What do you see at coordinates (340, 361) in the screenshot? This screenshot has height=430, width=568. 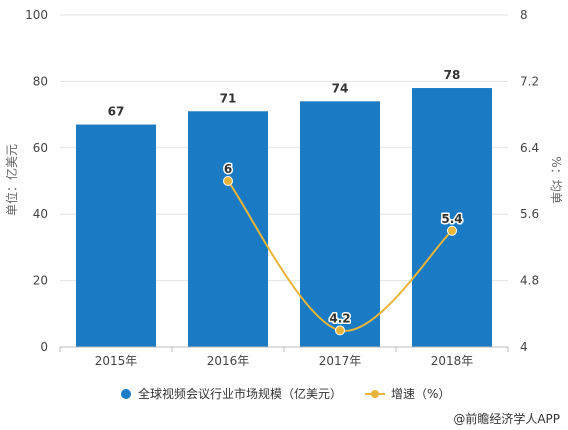 I see `x-tick-label: 2017年` at bounding box center [340, 361].